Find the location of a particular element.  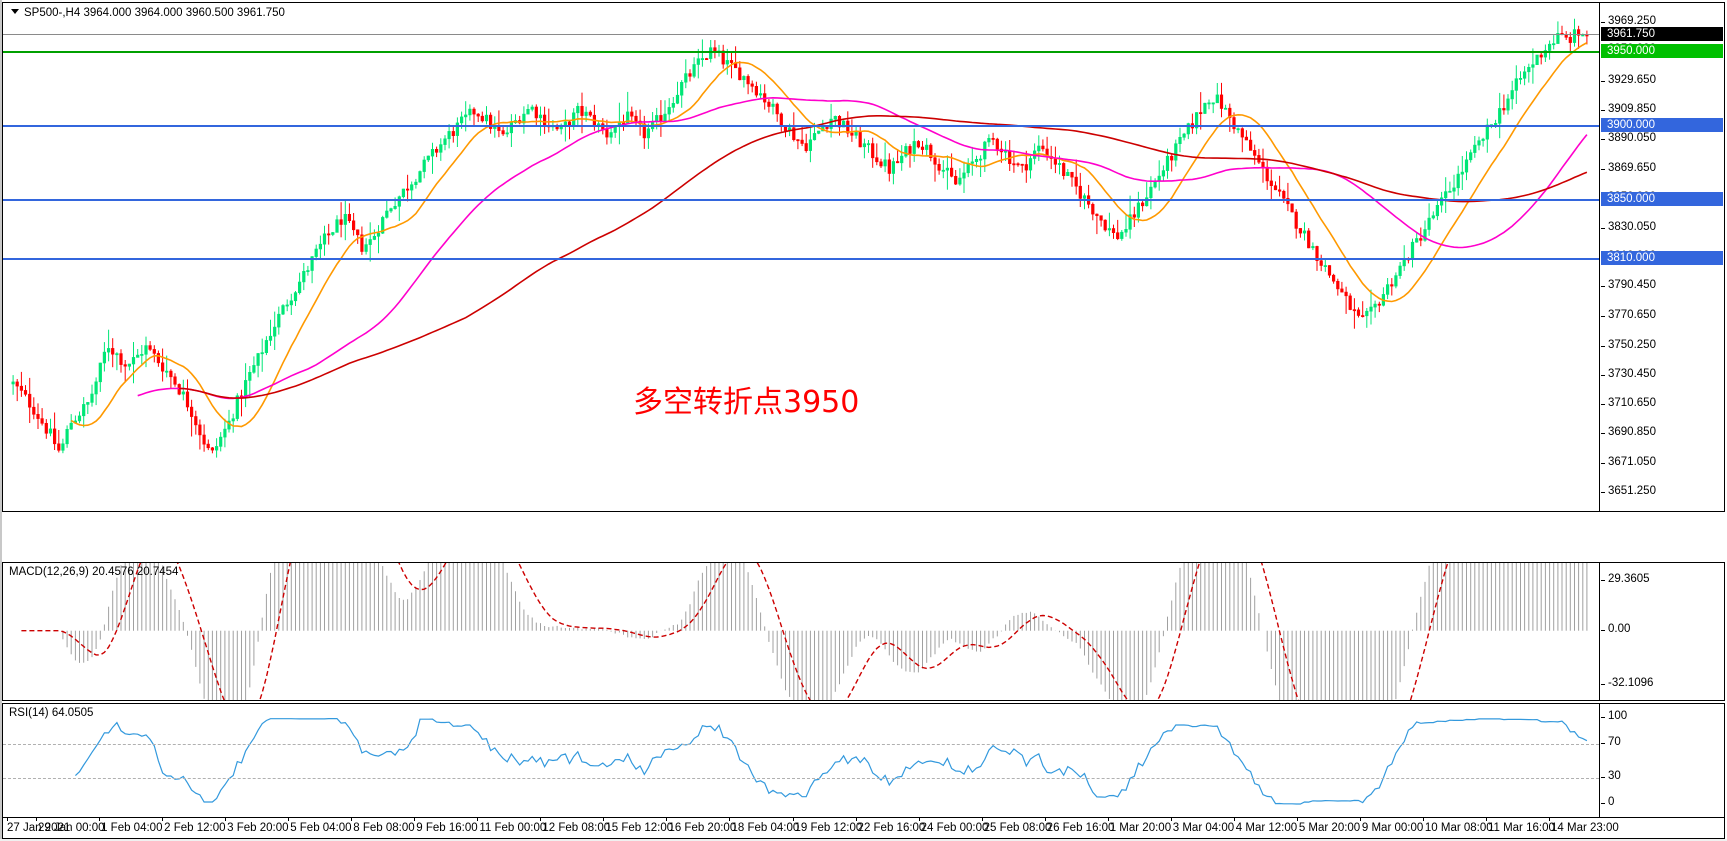

price-tag-level-green: 3950.000 is located at coordinates (1662, 51).